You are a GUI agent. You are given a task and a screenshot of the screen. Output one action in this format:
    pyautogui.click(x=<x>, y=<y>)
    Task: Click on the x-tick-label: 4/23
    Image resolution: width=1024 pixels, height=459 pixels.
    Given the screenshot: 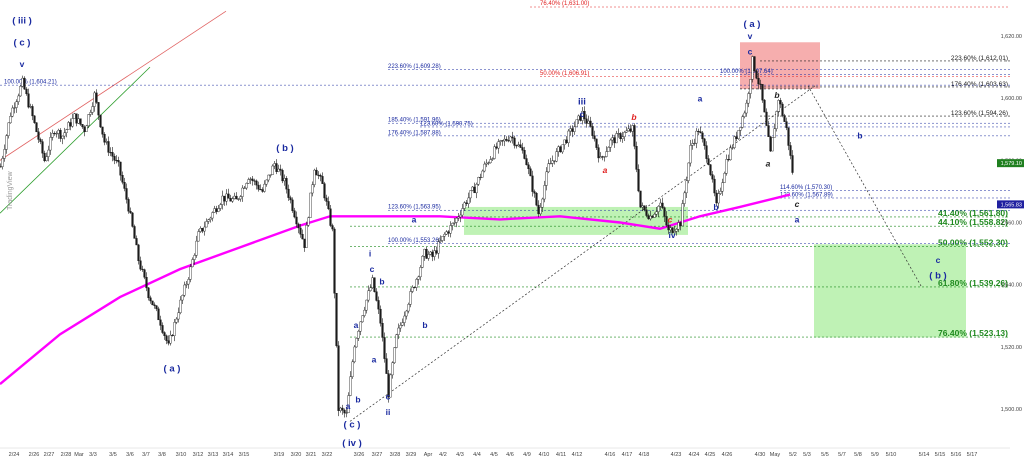 What is the action you would take?
    pyautogui.click(x=676, y=455)
    